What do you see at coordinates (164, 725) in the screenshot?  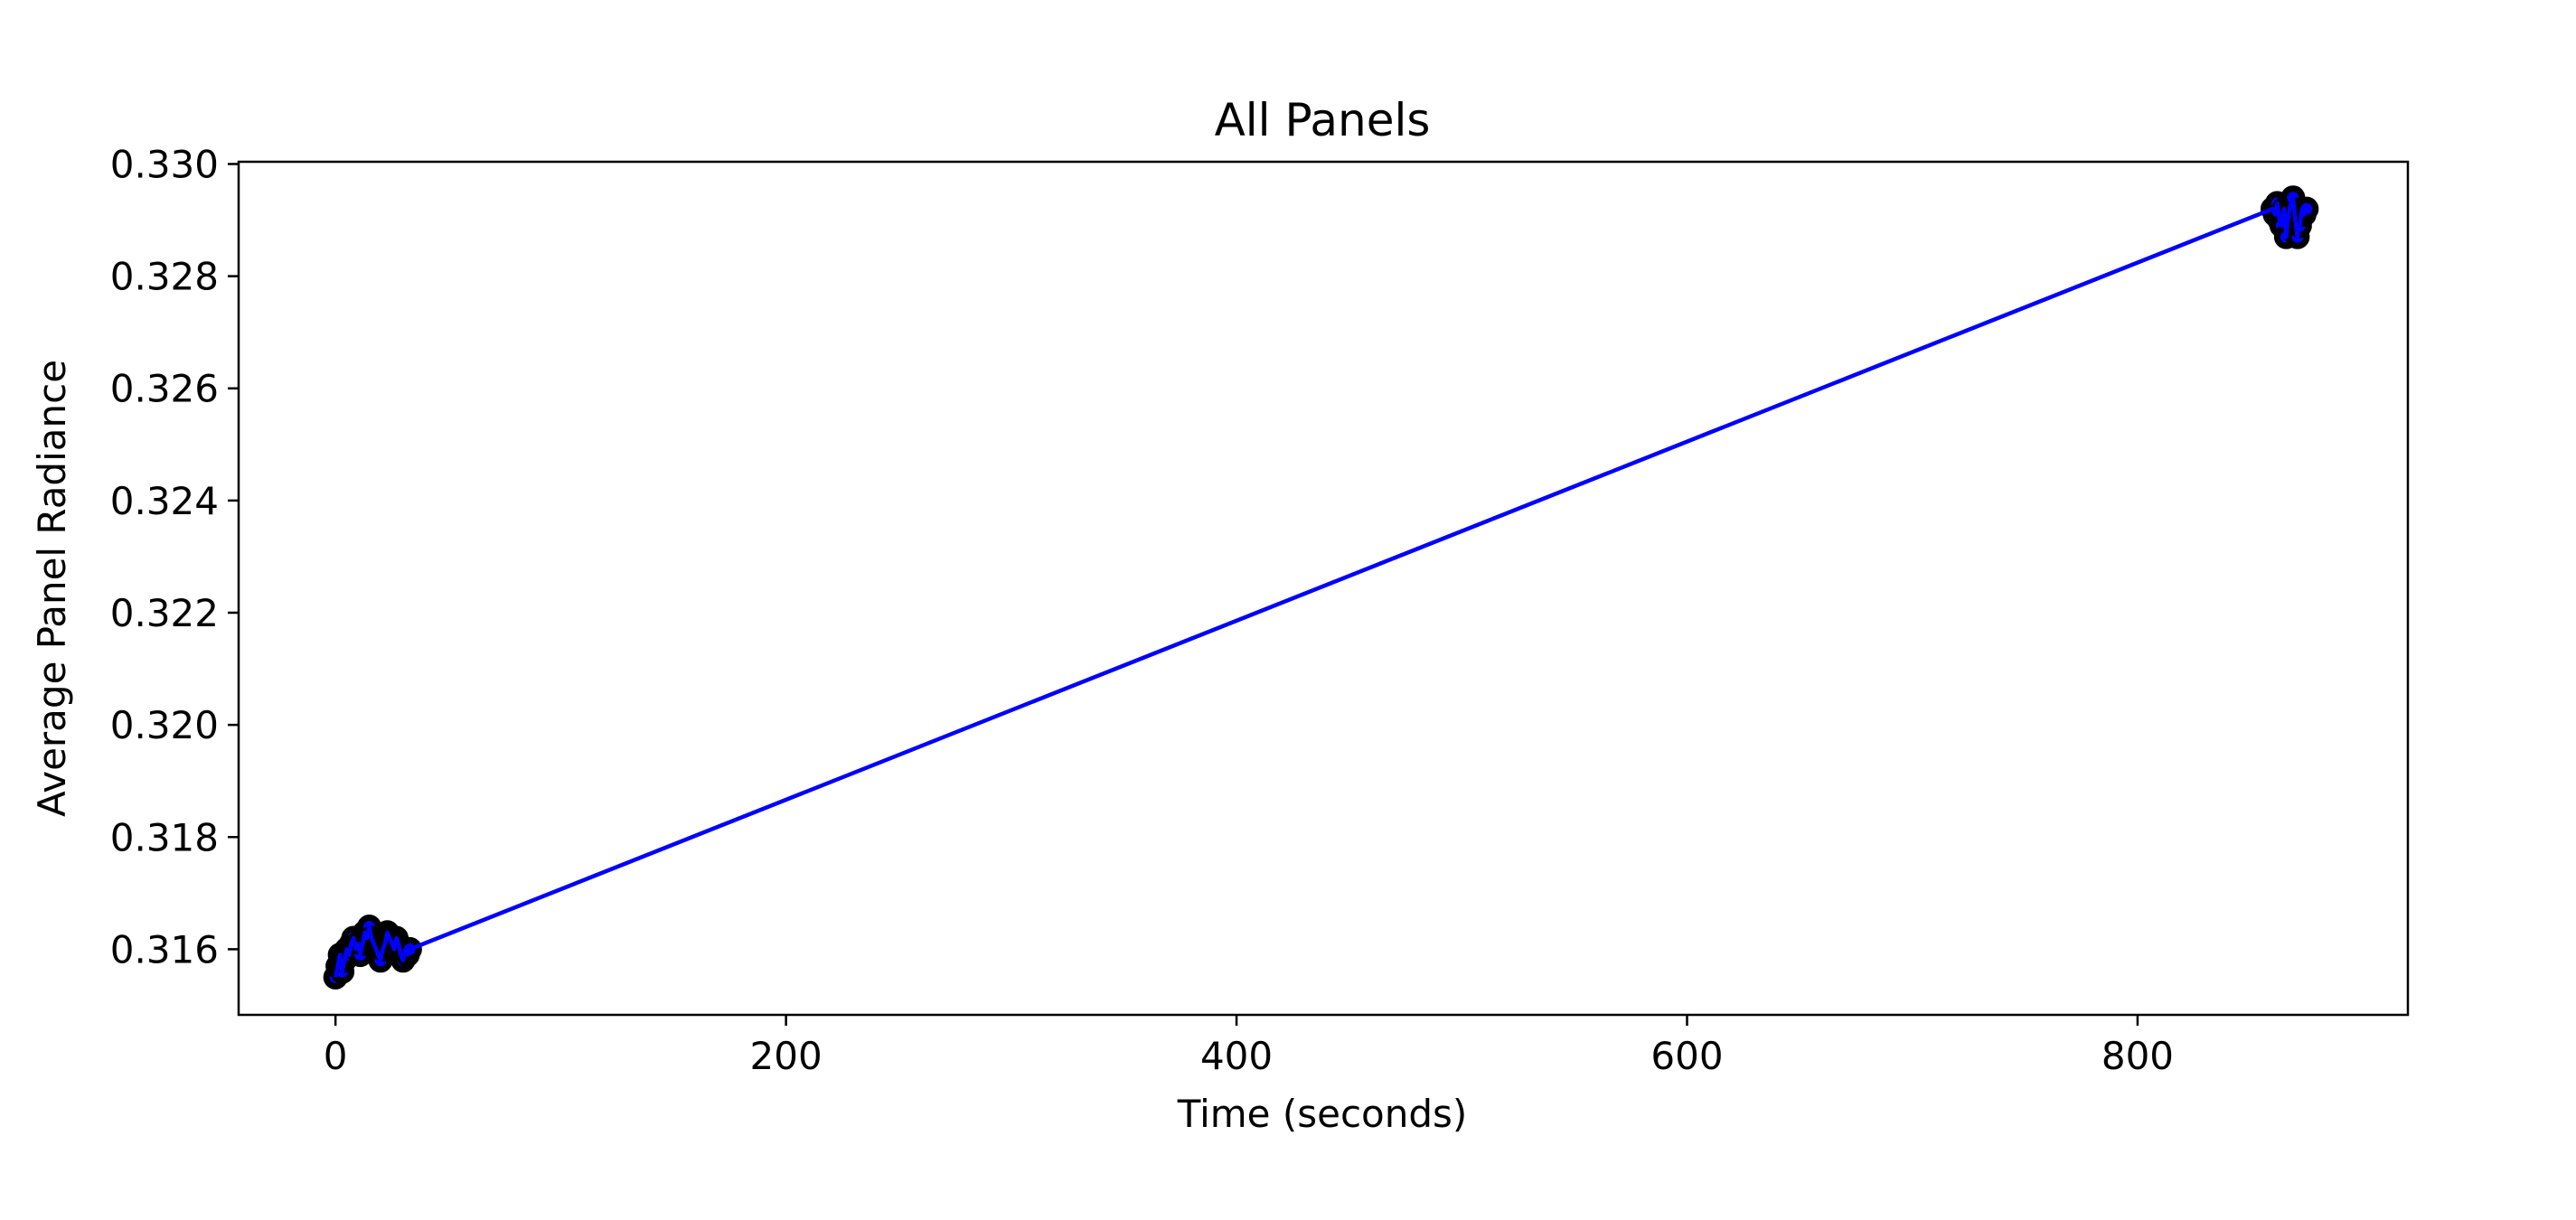 I see `y-tick-label: 0.320` at bounding box center [164, 725].